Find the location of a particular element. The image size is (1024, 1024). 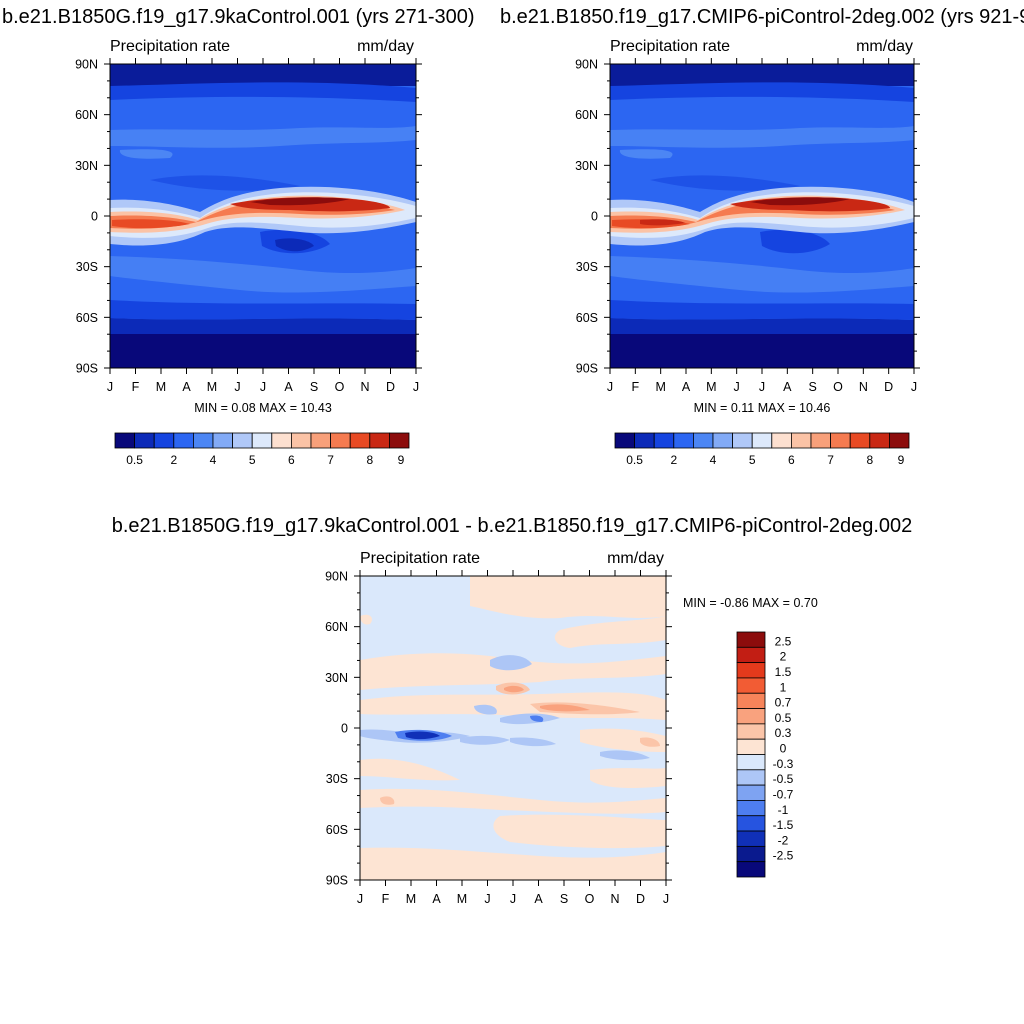

panel-b-axes: J F M A M J J A S O N D J 90N 60N 30N 0 30S 60S 90S is located at coordinates (747, 226).